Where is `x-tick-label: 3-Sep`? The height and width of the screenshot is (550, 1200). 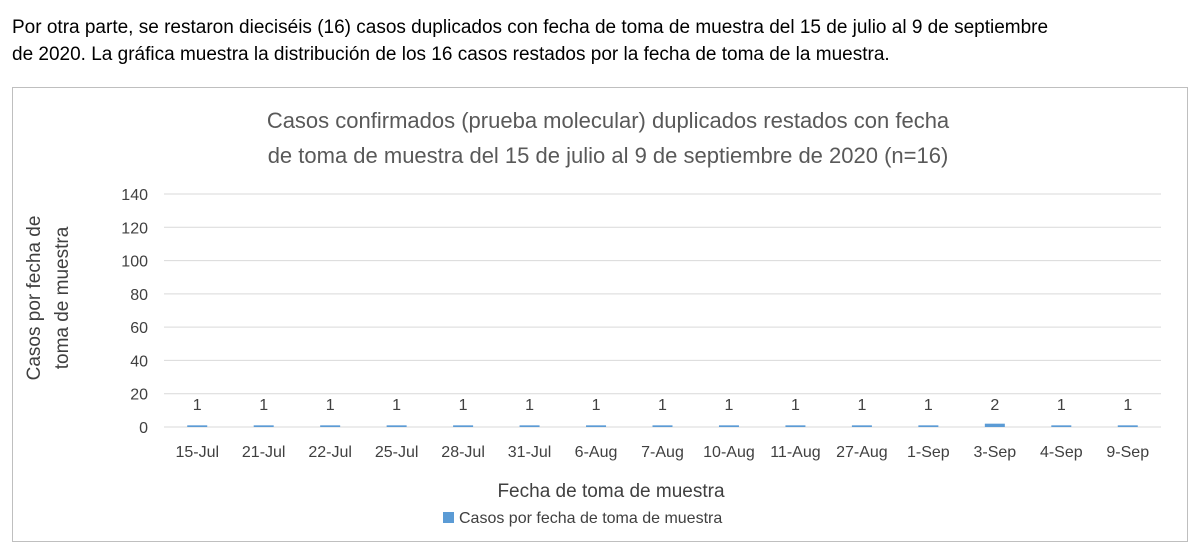
x-tick-label: 3-Sep is located at coordinates (994, 452).